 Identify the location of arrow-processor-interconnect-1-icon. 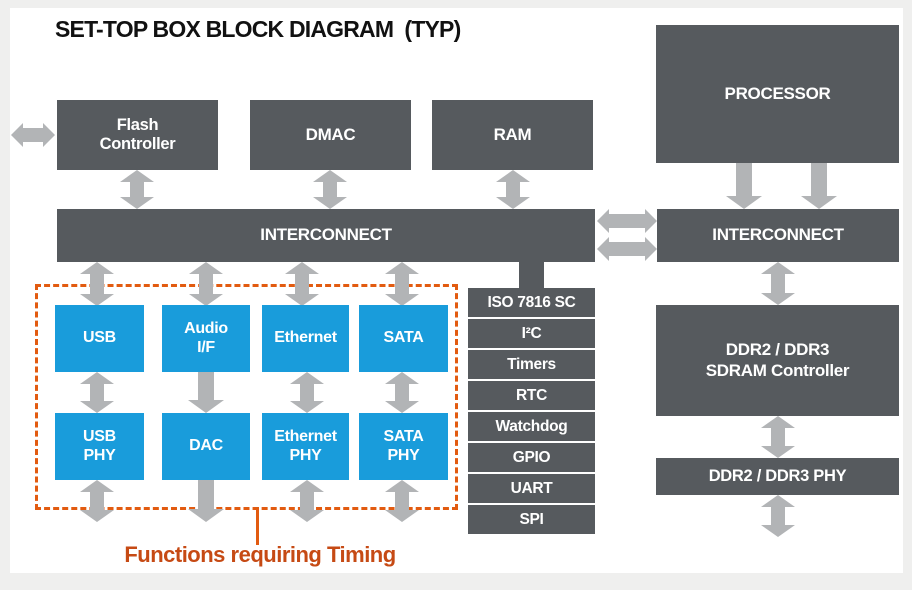
(744, 186).